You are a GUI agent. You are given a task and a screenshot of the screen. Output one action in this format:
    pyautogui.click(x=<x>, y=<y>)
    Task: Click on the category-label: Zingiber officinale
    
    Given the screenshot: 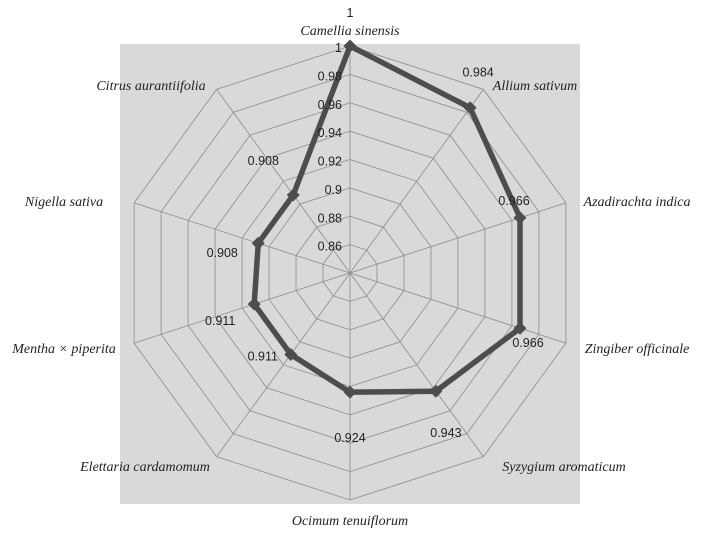 What is the action you would take?
    pyautogui.click(x=637, y=349)
    